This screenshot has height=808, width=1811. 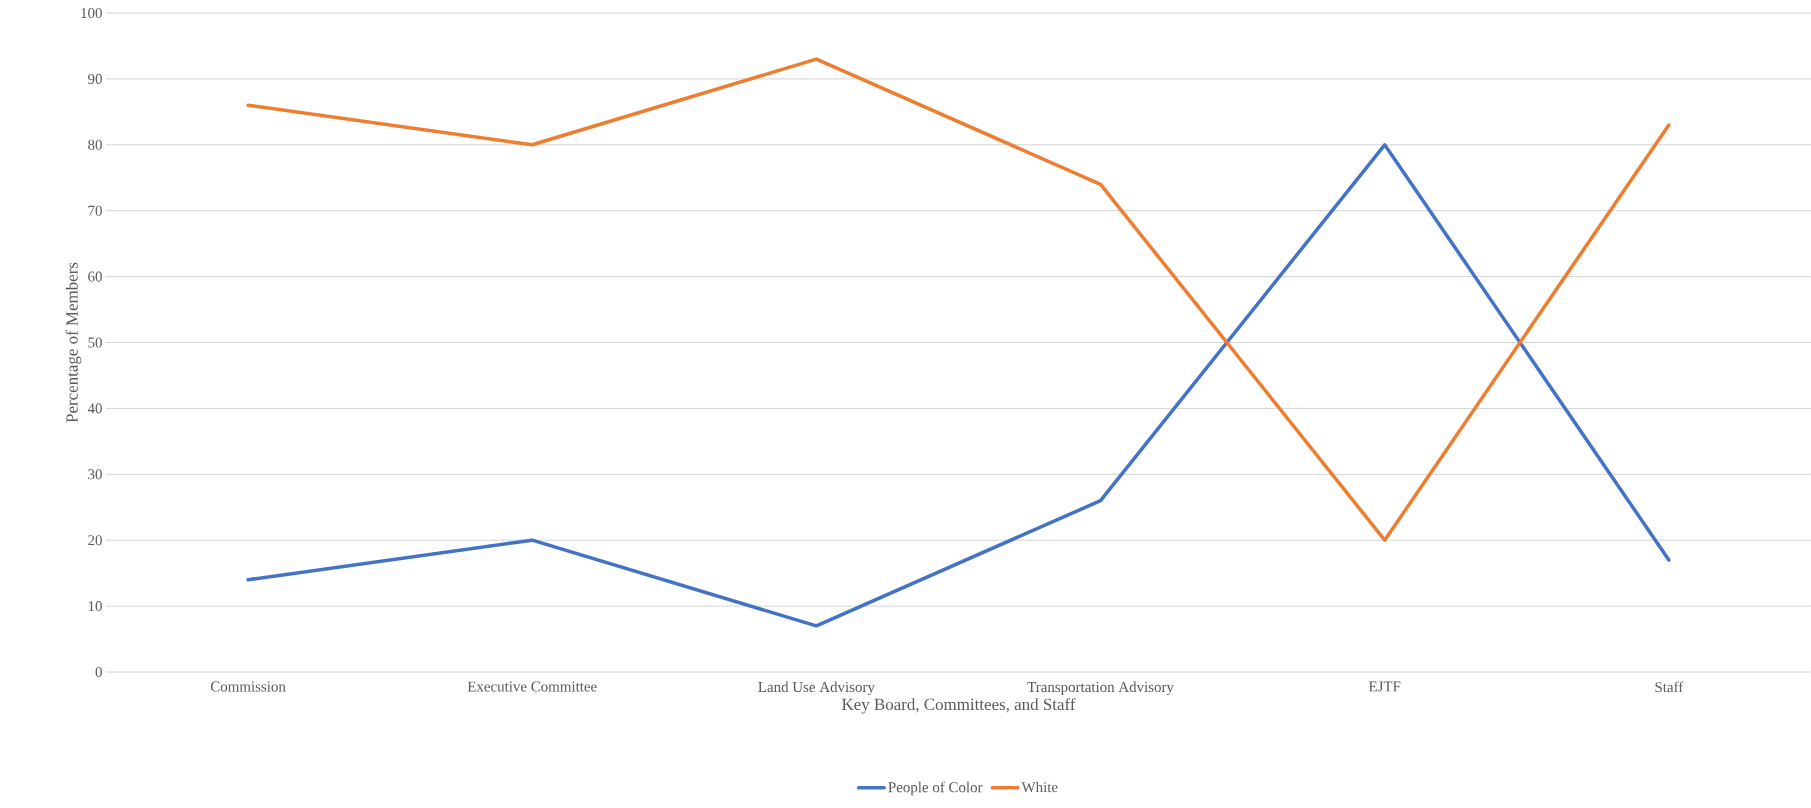 What do you see at coordinates (73, 342) in the screenshot?
I see `y-axis-title: Percentage of Members` at bounding box center [73, 342].